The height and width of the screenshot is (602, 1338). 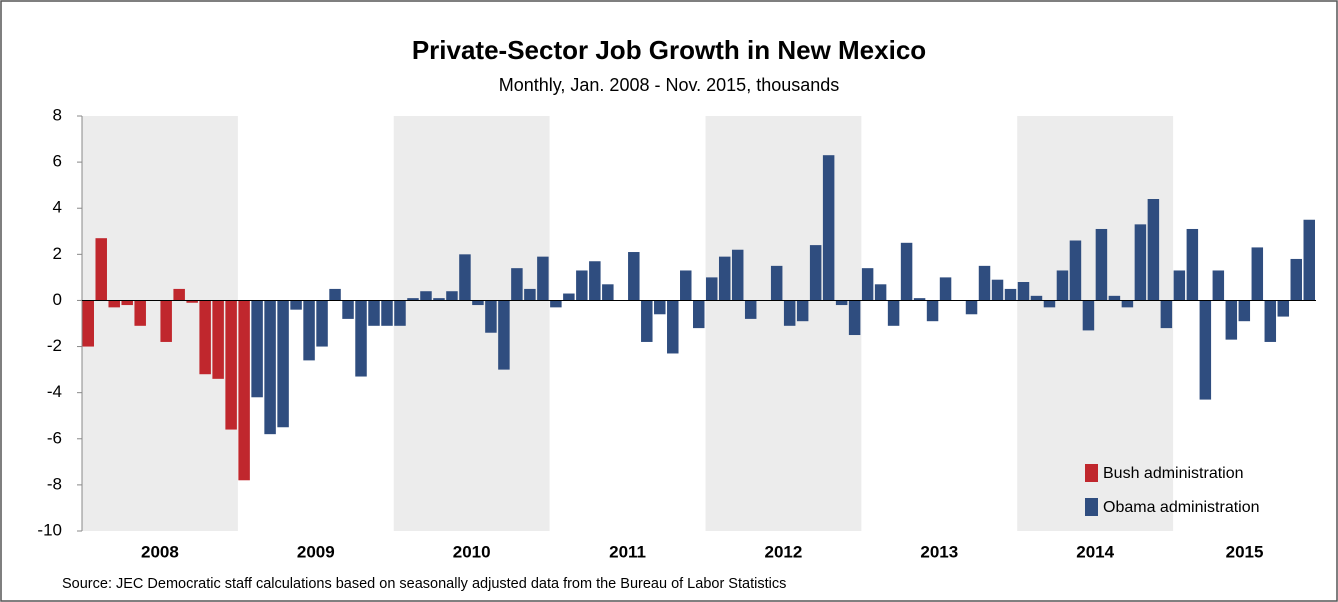 I want to click on y-tick-label: 4, so click(x=57, y=207).